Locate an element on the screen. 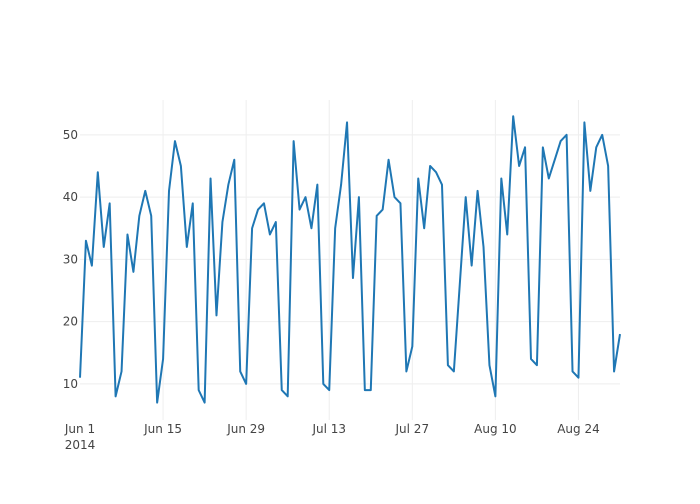  y-tick-label: 40 is located at coordinates (70, 197).